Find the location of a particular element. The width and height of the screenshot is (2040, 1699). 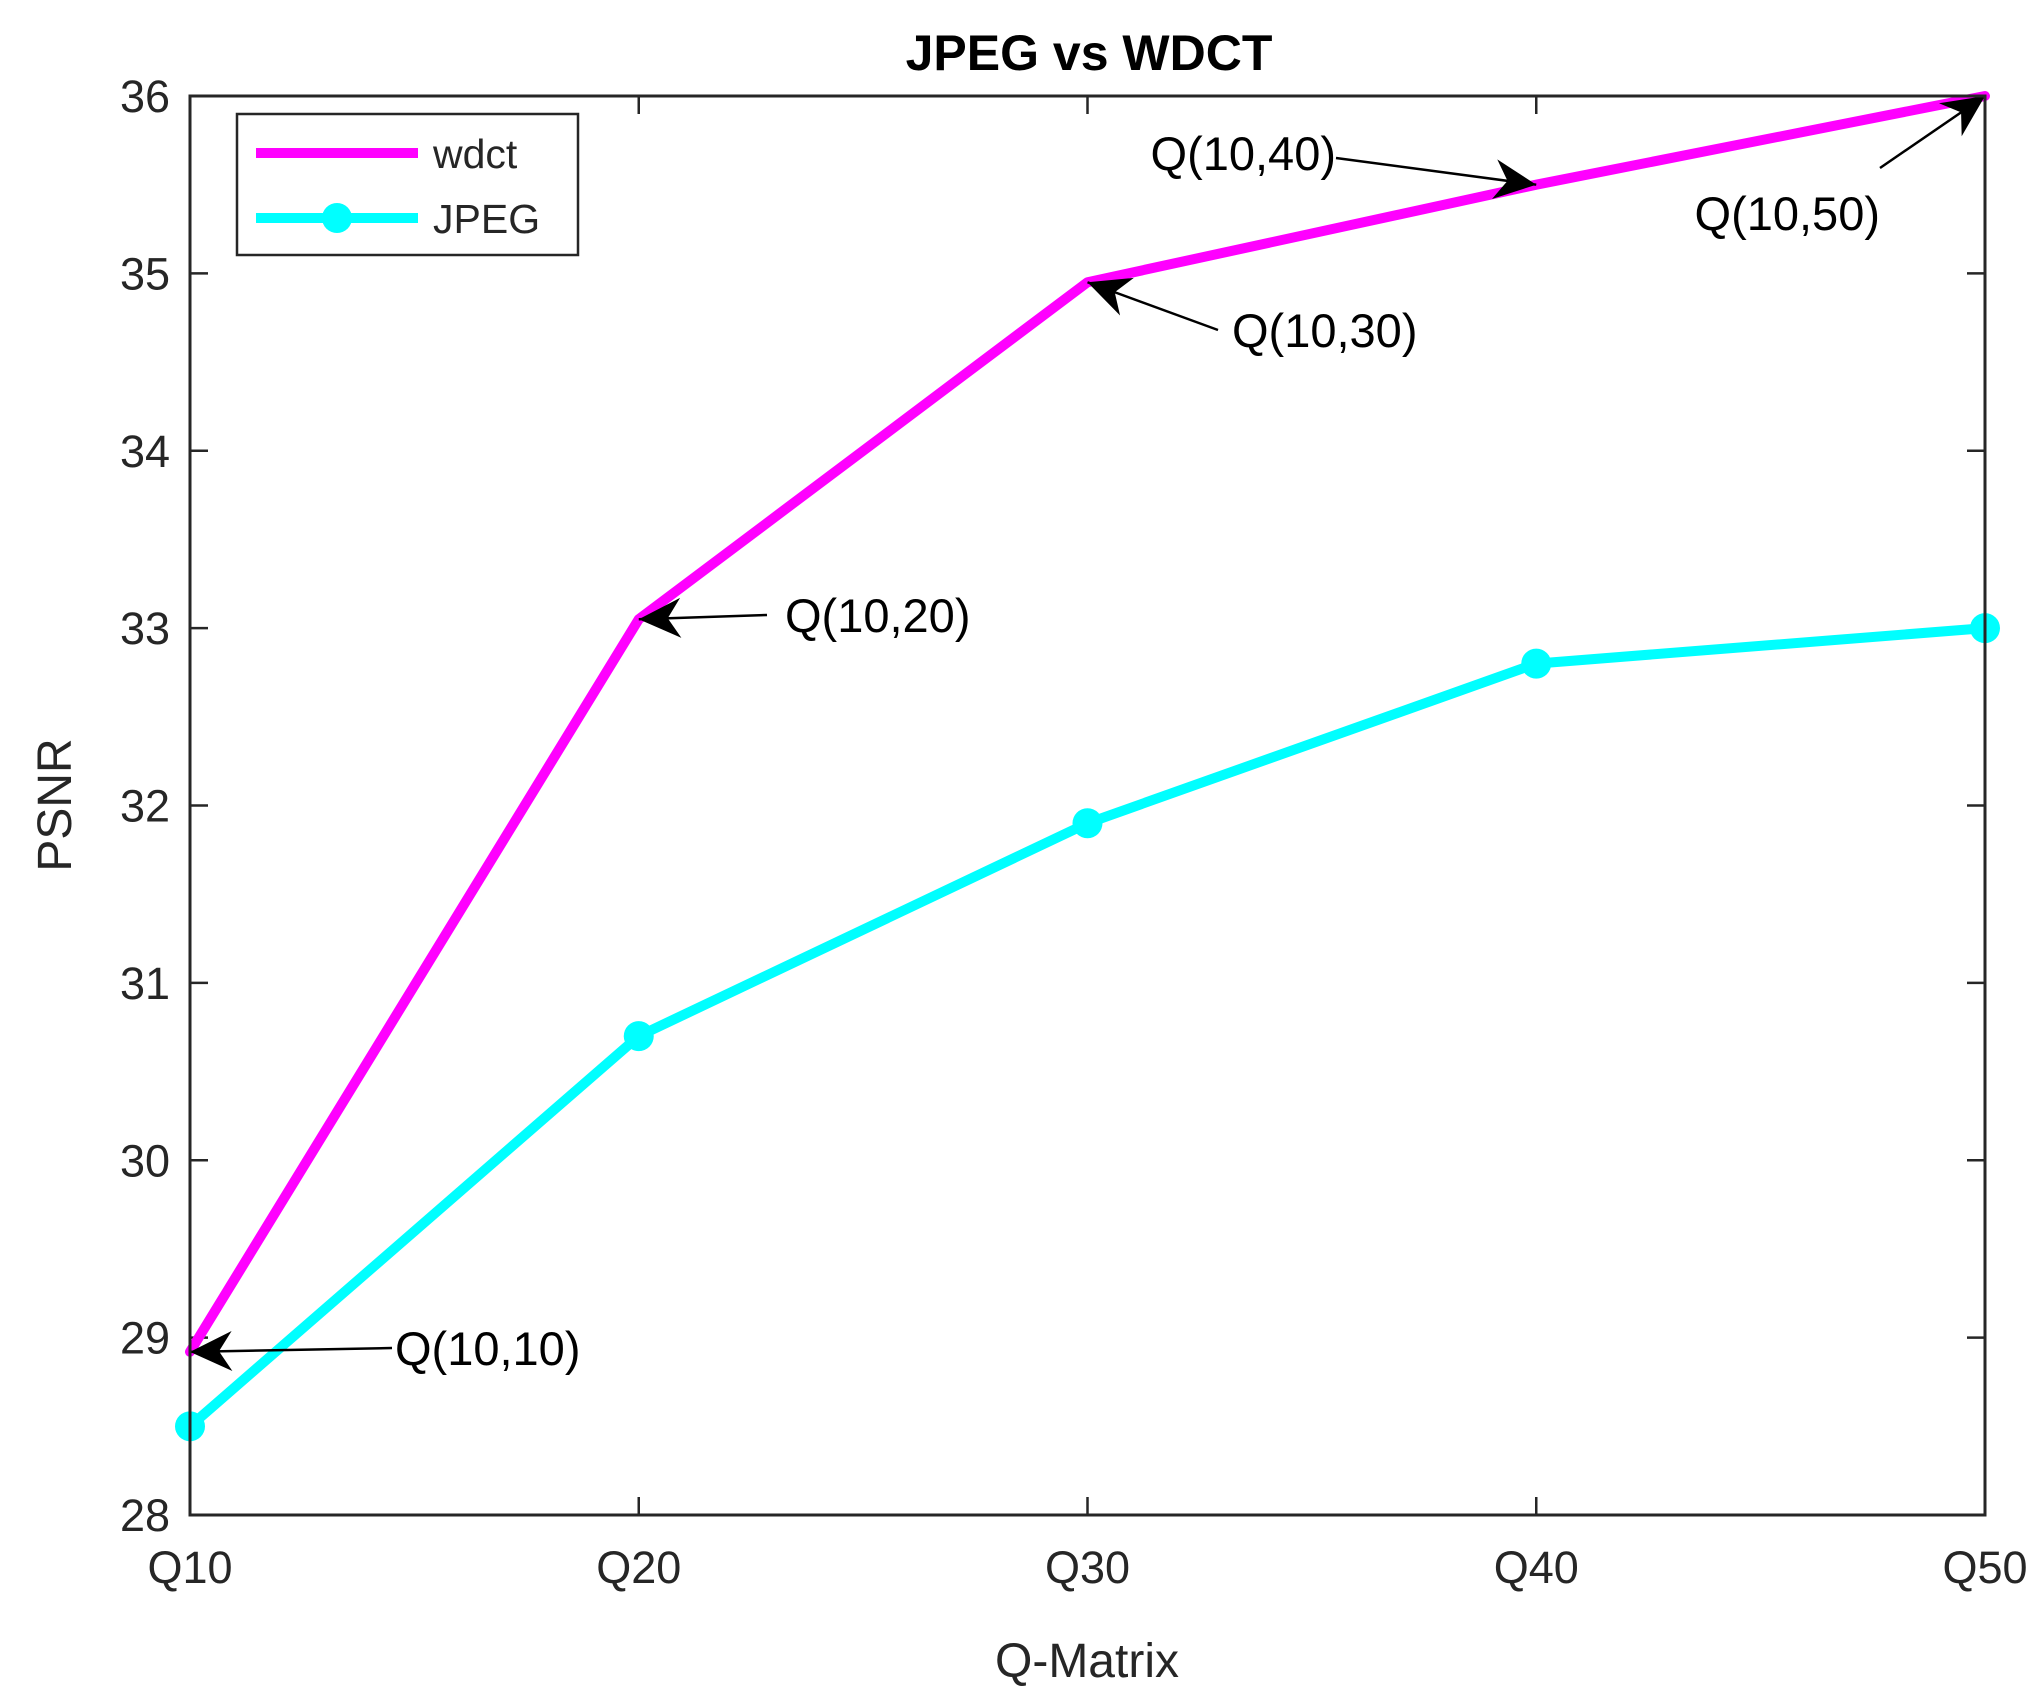

legend-label-jpeg: JPEG is located at coordinates (486, 219).